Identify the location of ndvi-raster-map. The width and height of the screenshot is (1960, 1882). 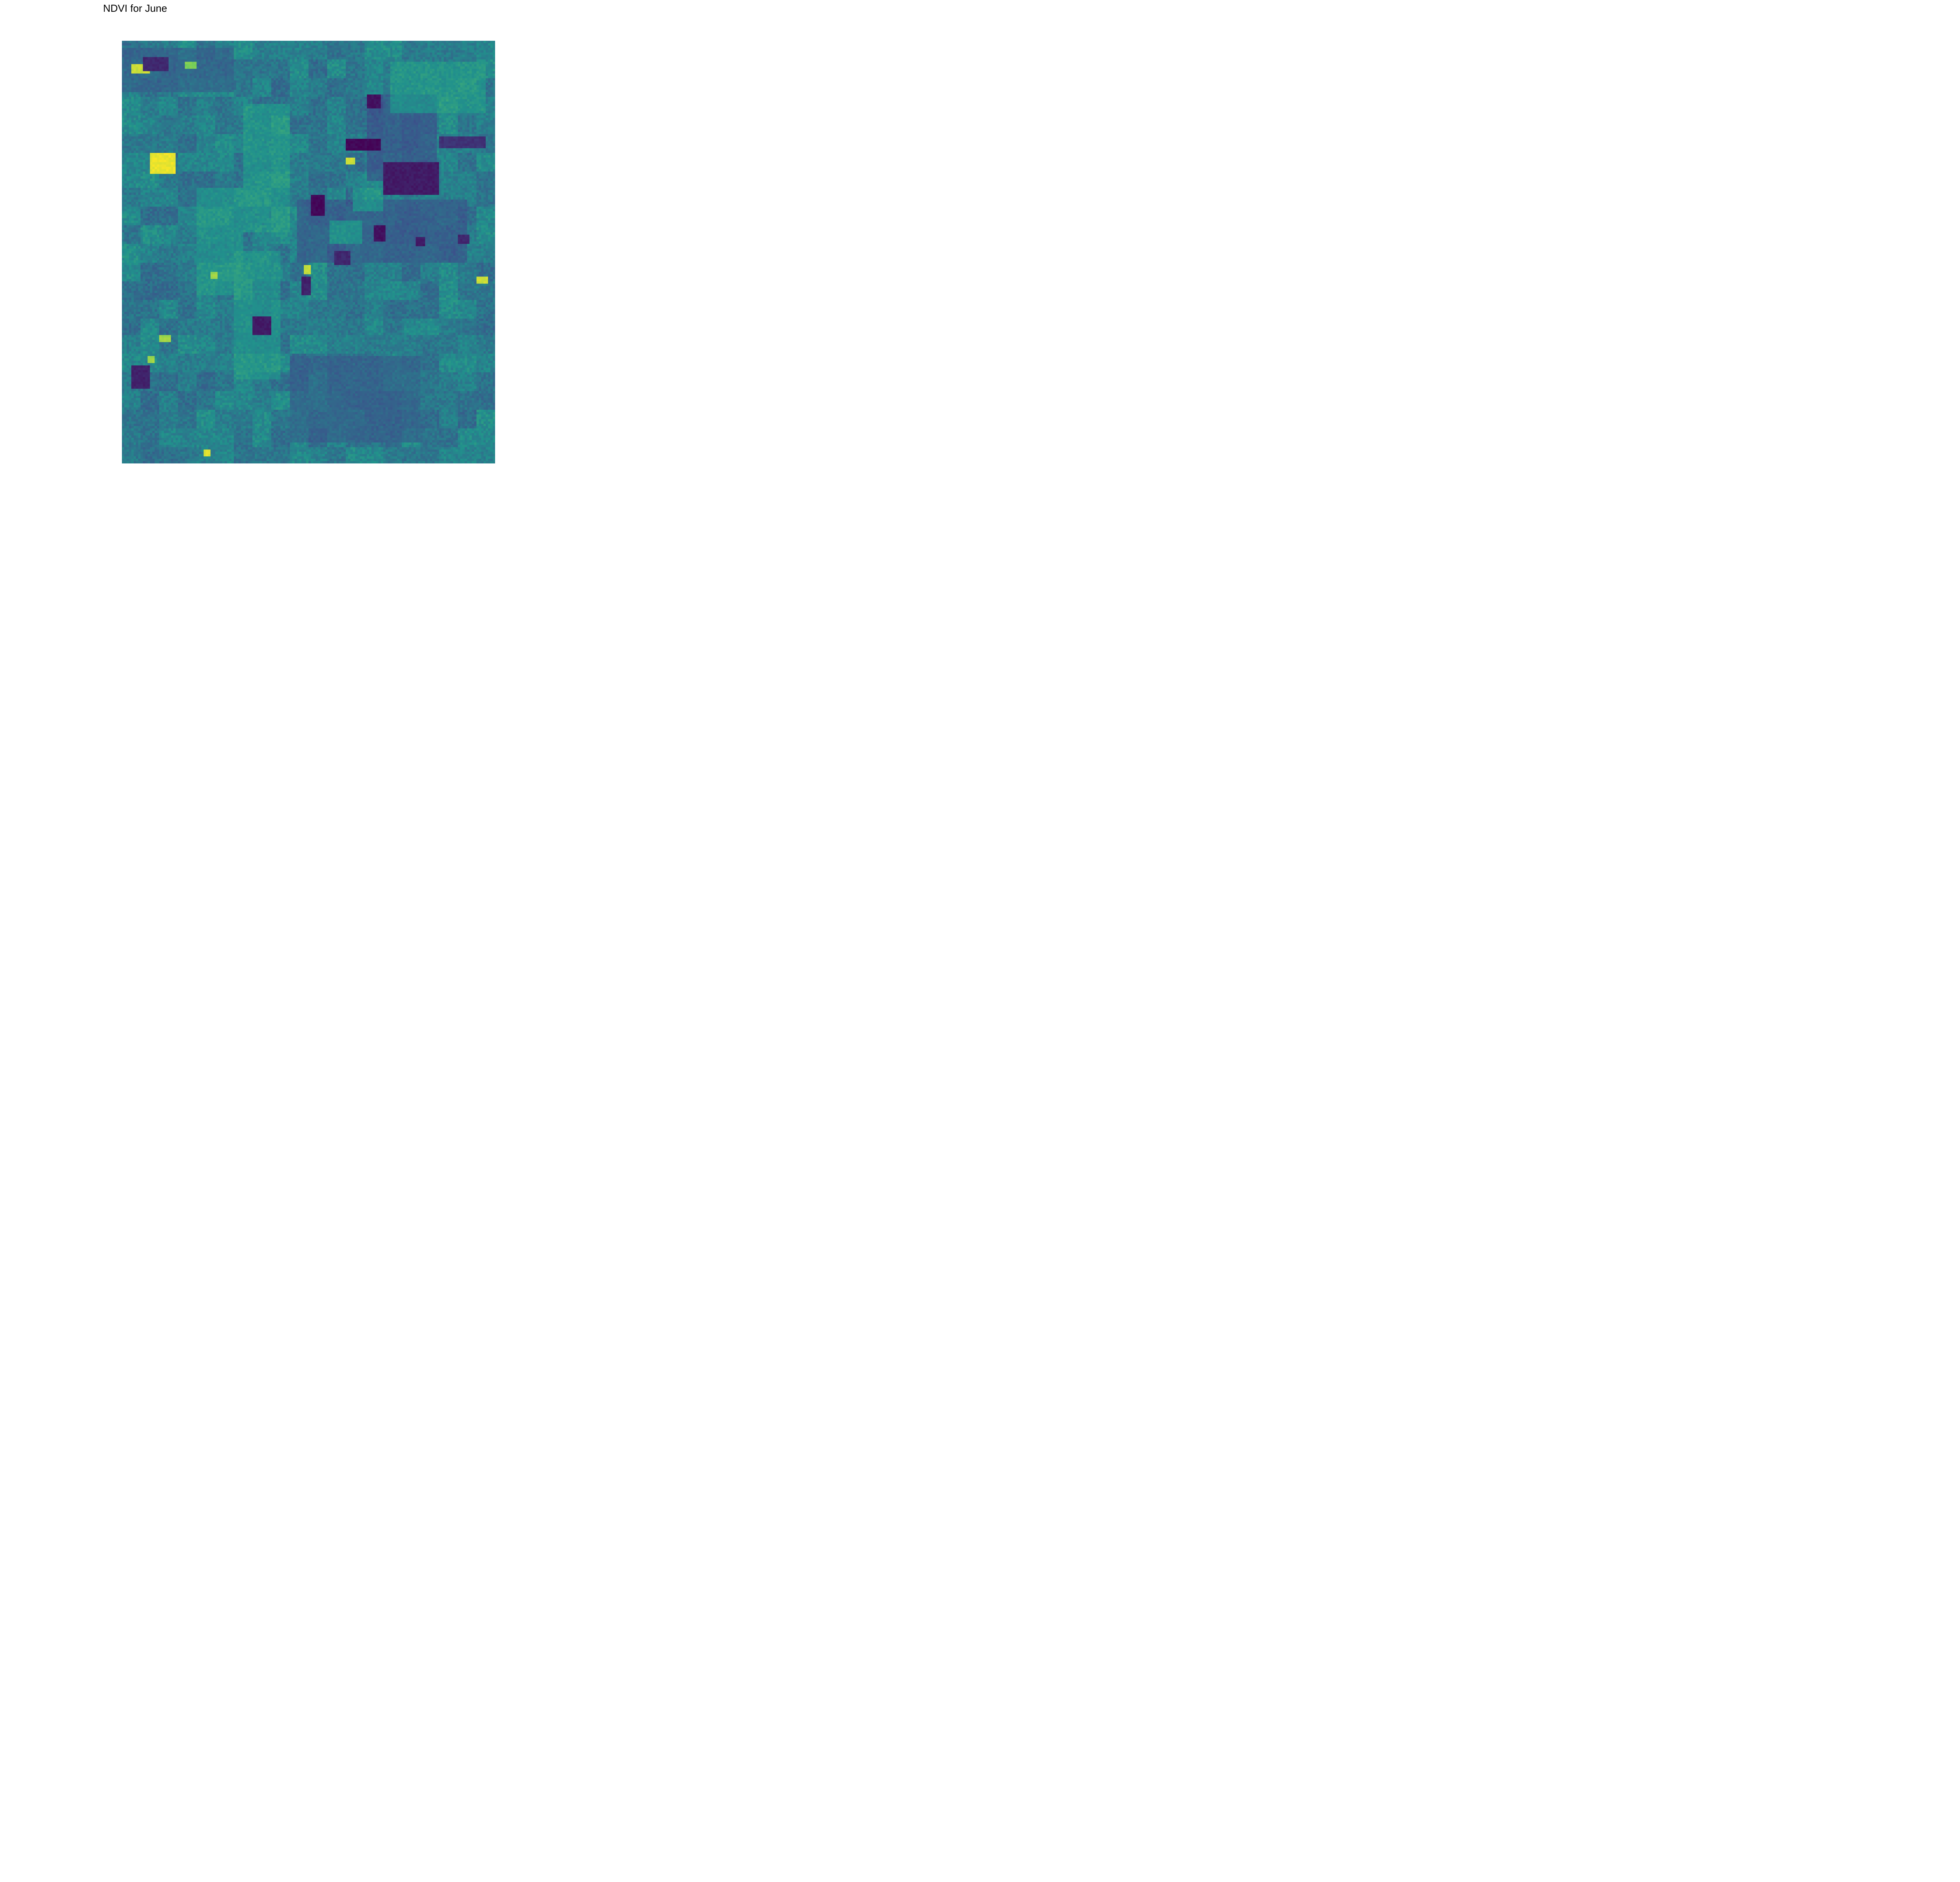
(308, 252).